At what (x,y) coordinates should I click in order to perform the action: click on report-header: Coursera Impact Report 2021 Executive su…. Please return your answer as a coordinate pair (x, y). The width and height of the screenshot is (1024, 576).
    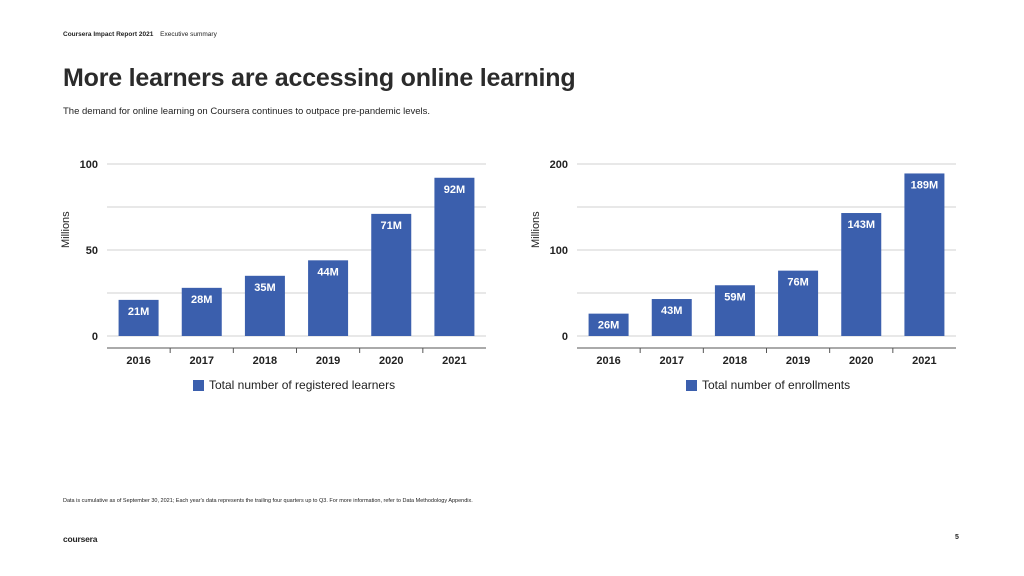
    Looking at the image, I should click on (140, 34).